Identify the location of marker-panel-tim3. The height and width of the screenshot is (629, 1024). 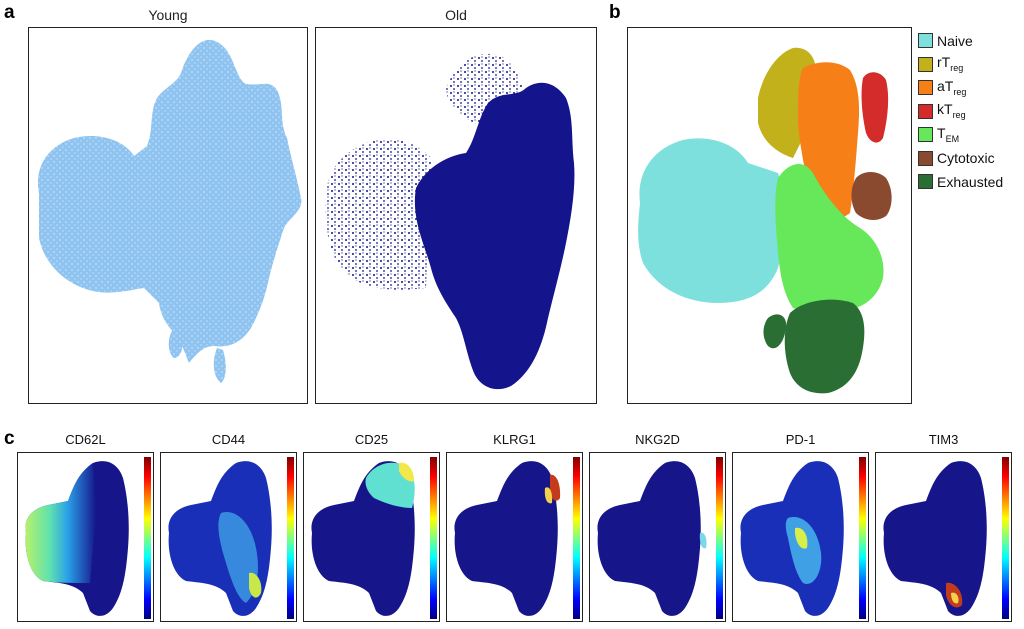
(943, 537).